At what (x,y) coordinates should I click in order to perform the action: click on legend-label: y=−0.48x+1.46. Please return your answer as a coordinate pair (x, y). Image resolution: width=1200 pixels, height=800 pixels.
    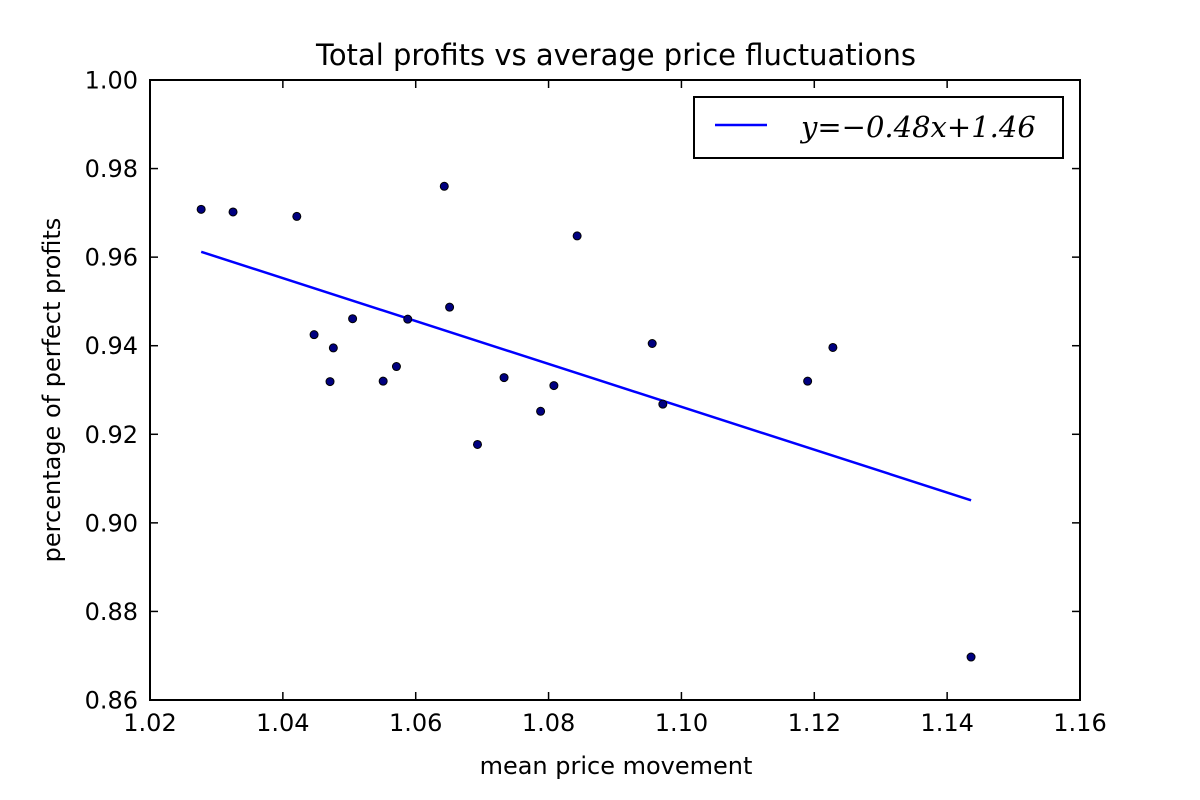
    Looking at the image, I should click on (917, 127).